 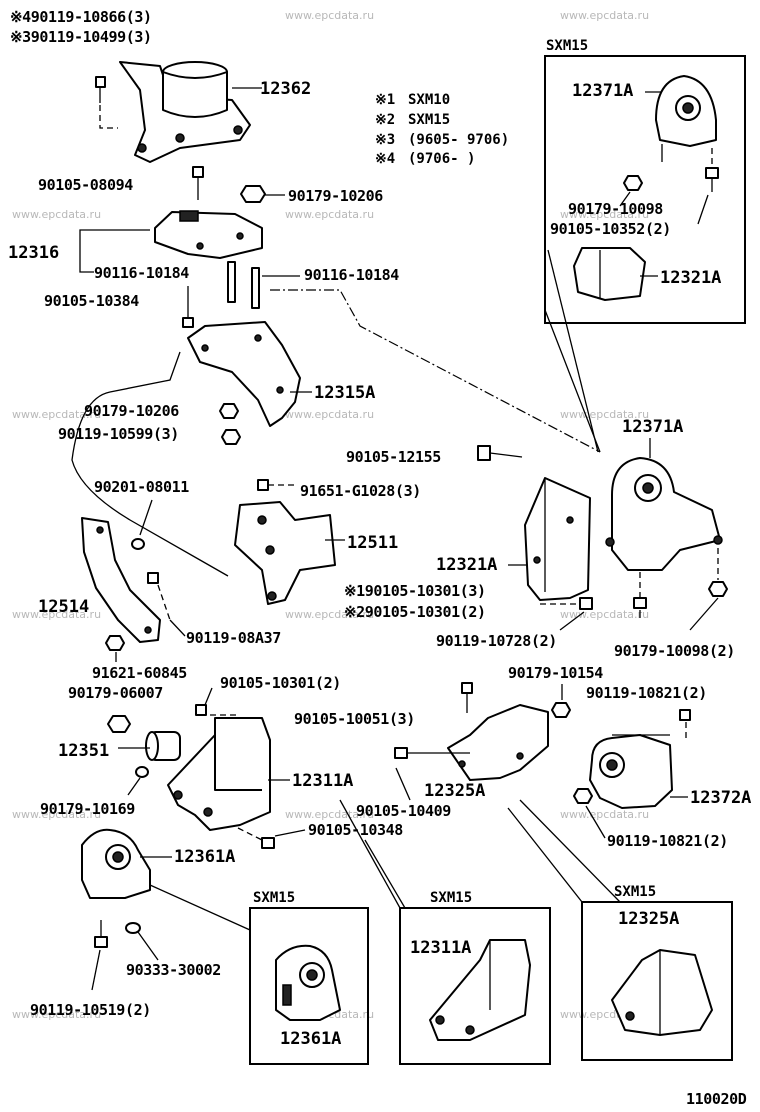 What do you see at coordinates (631, 771) in the screenshot?
I see `part-12372A-mount` at bounding box center [631, 771].